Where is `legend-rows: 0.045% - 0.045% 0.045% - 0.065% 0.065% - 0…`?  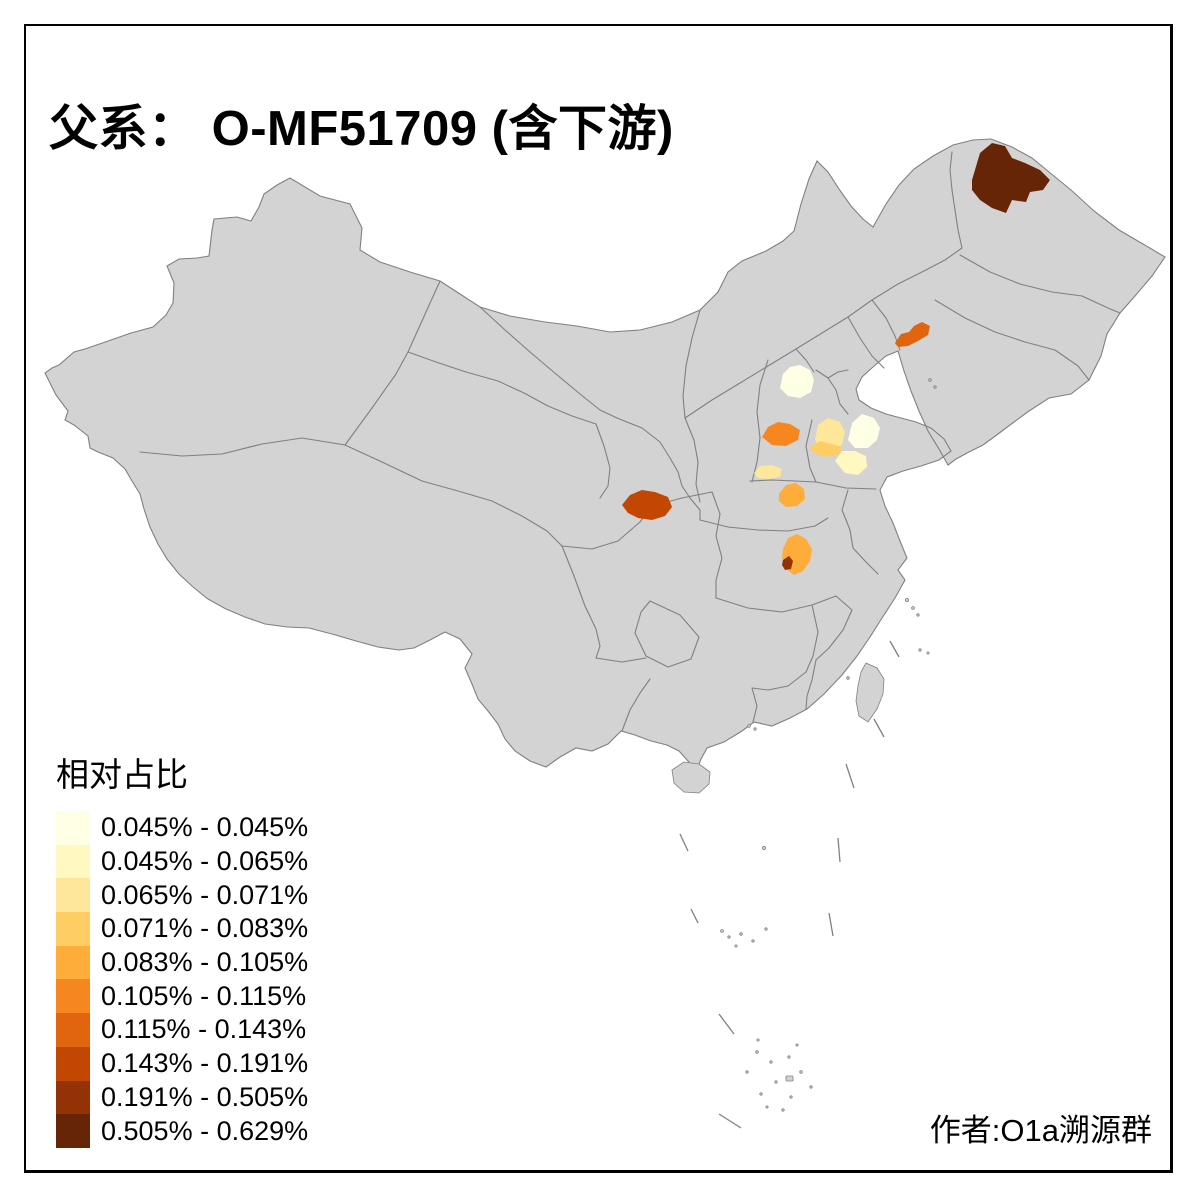
legend-rows: 0.045% - 0.045% 0.045% - 0.065% 0.065% - 0… is located at coordinates (182, 979).